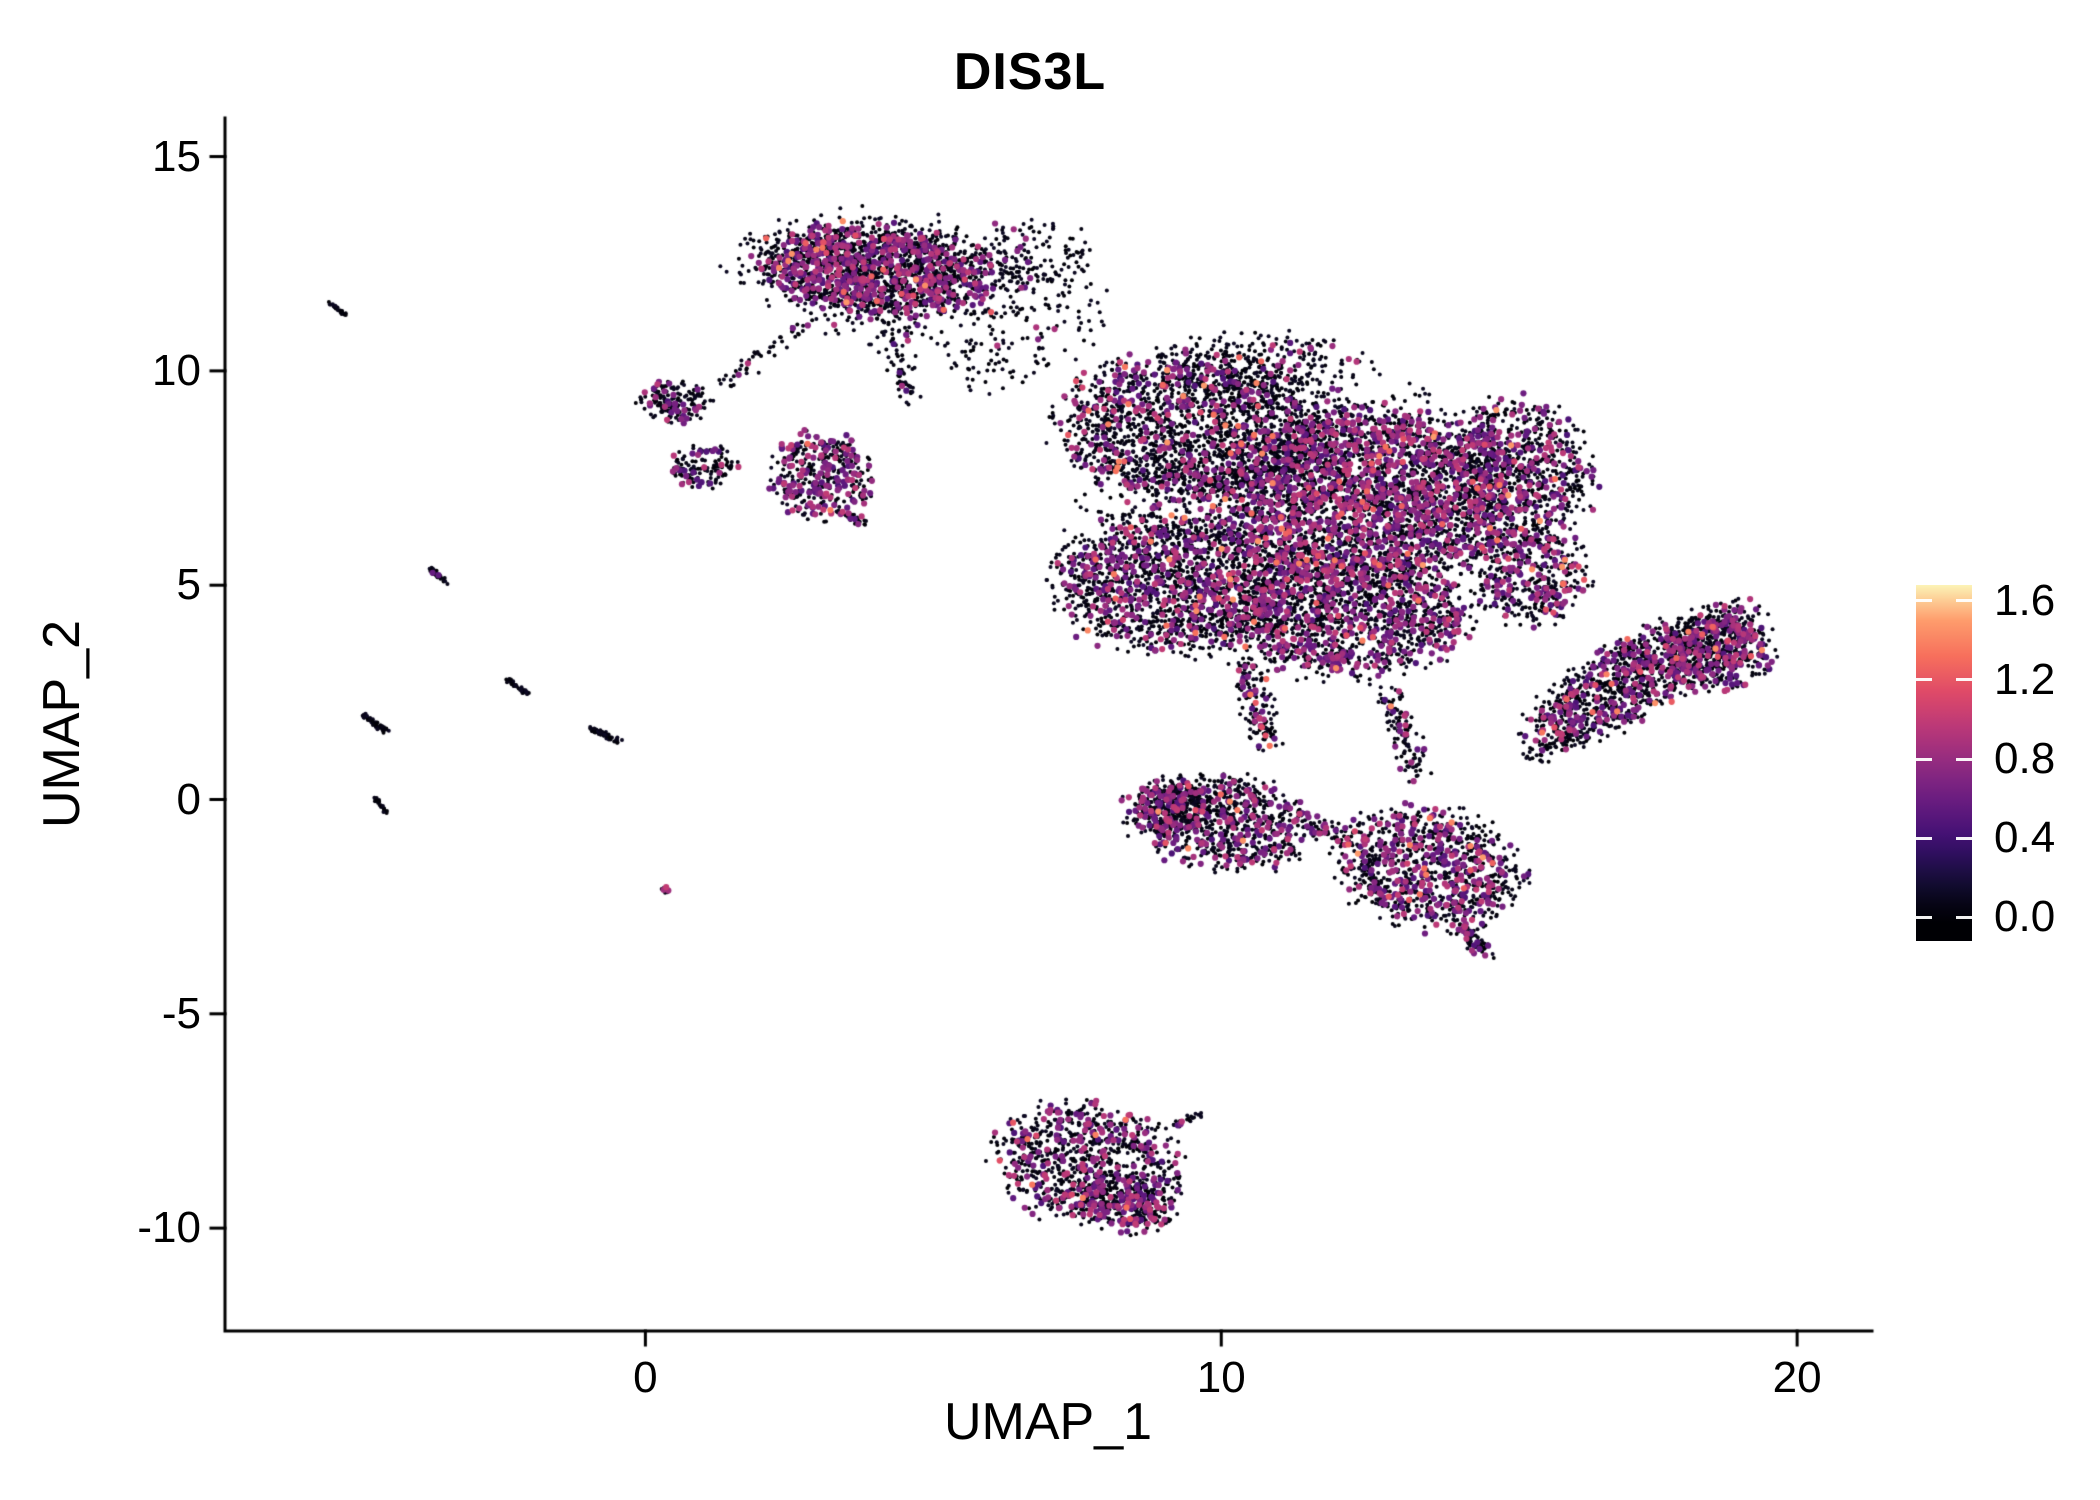  I want to click on x-tick-label: 10, so click(1221, 1377).